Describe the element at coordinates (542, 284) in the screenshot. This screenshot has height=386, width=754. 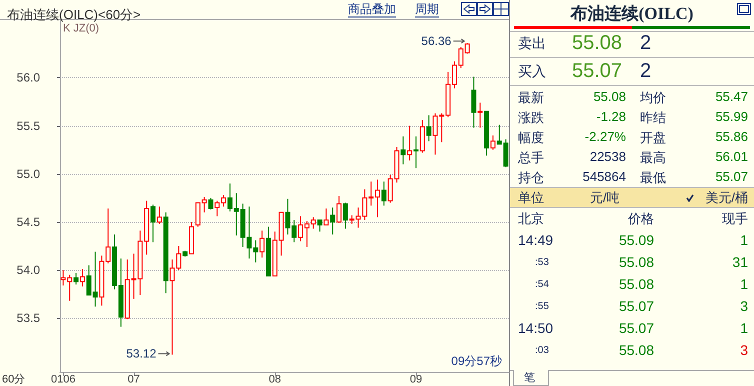
I see `text: :54` at that location.